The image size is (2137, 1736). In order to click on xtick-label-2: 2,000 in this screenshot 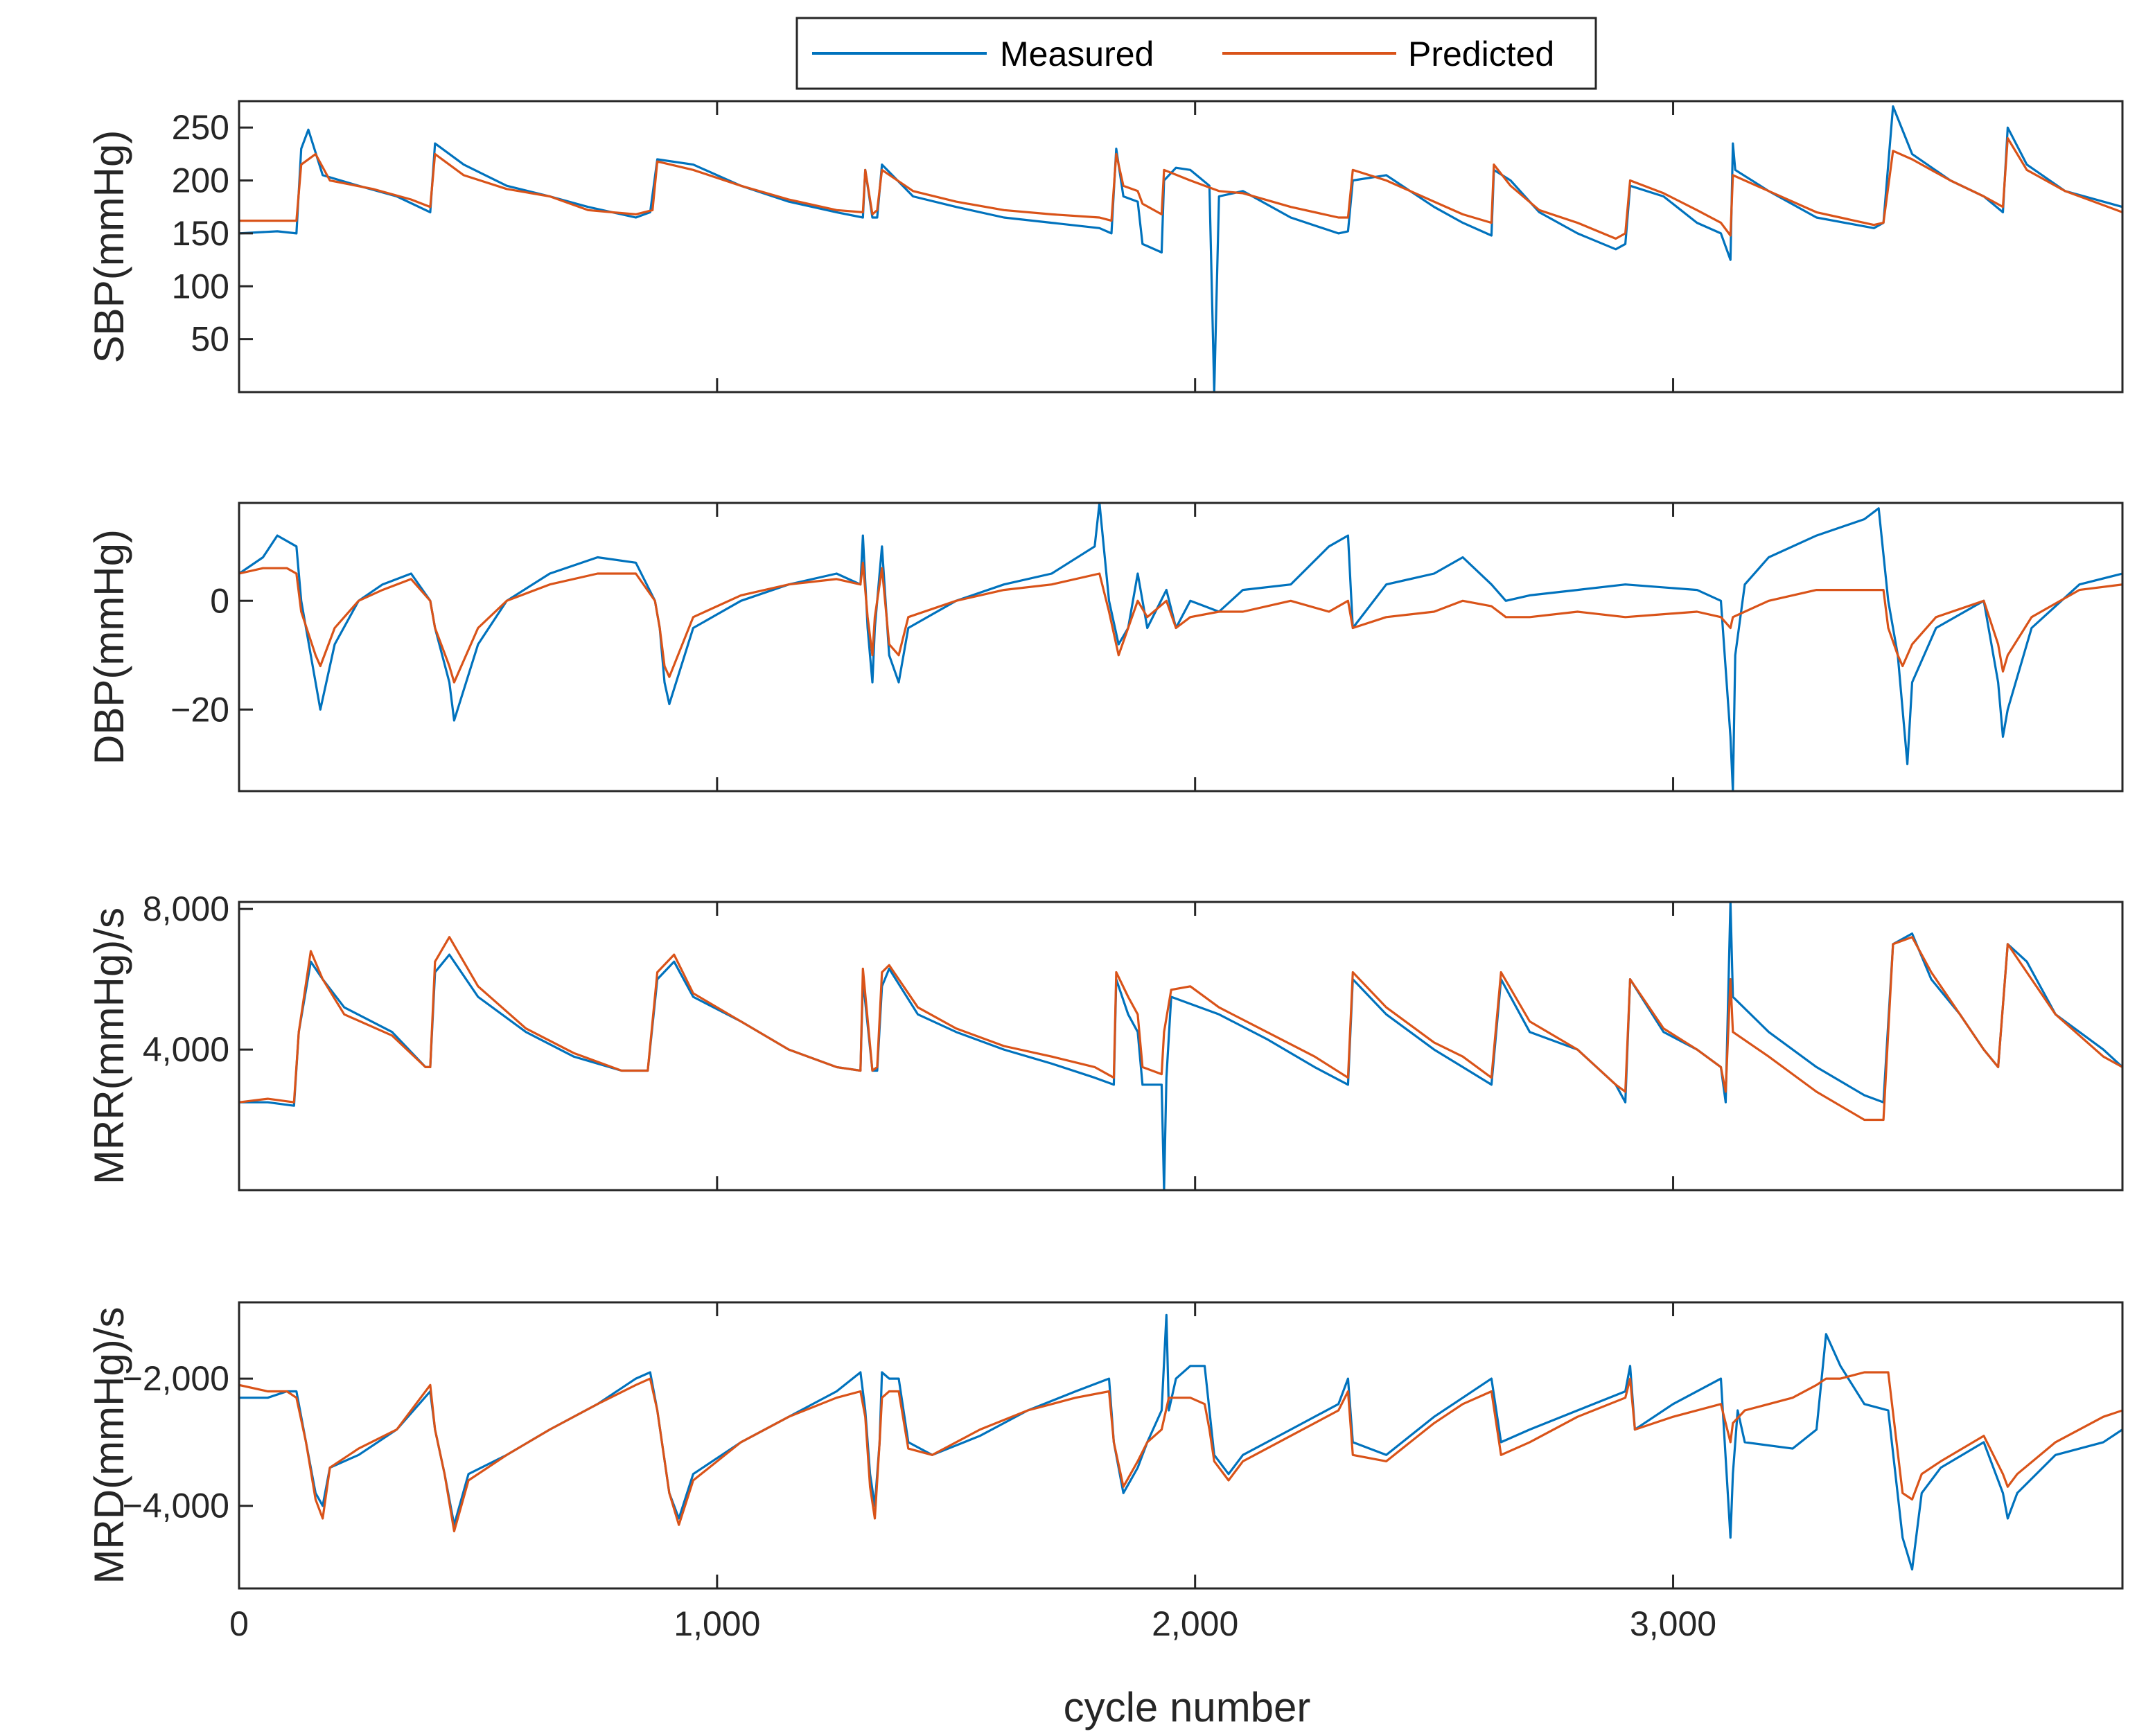, I will do `click(1195, 1624)`.